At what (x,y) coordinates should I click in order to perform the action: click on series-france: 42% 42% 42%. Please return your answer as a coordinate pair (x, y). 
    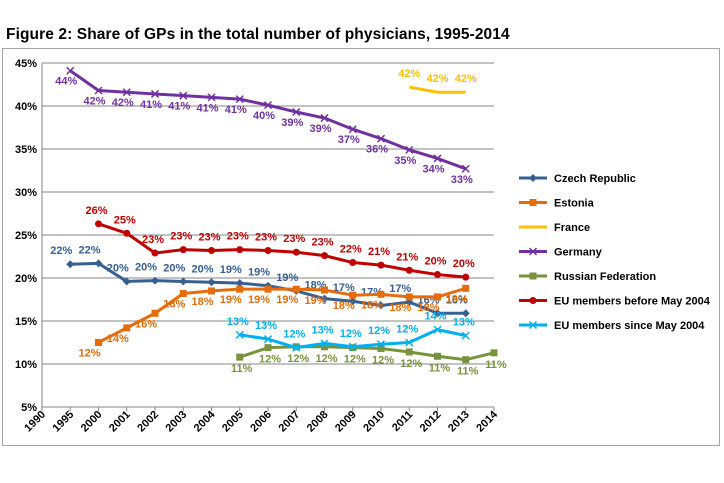
    Looking at the image, I should click on (437, 81).